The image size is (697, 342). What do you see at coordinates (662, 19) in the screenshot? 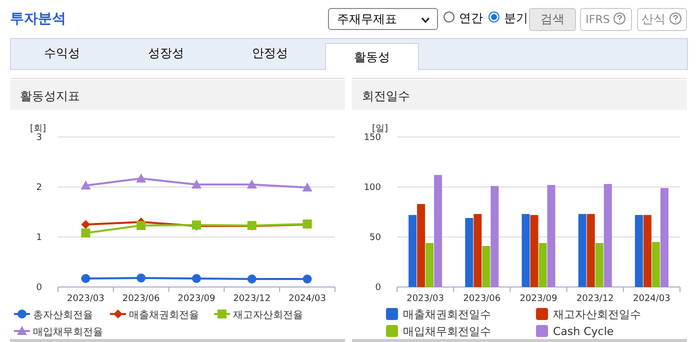
I see `text: 산식` at bounding box center [662, 19].